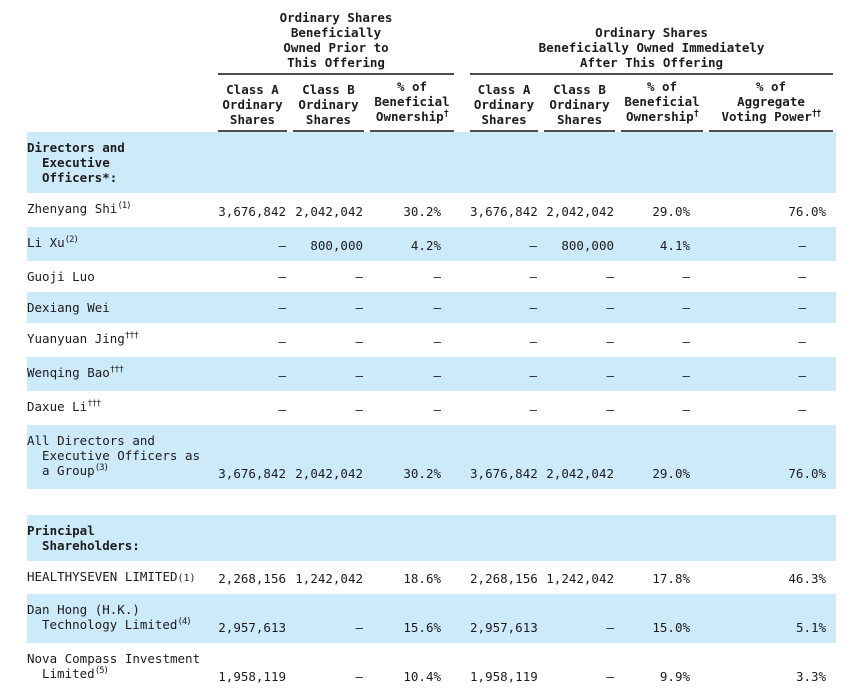 The image size is (845, 692). What do you see at coordinates (111, 576) in the screenshot?
I see `row-label: HEALTHYSEVEN LIMITED(1)` at bounding box center [111, 576].